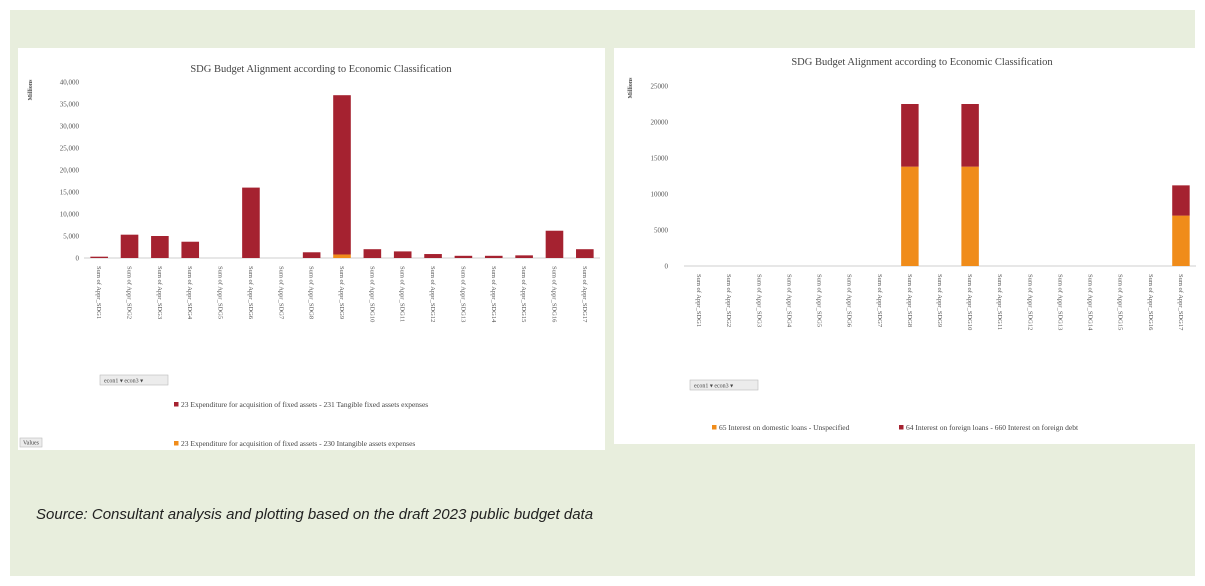  Describe the element at coordinates (70, 193) in the screenshot. I see `y-tick-label: 15,000` at that location.